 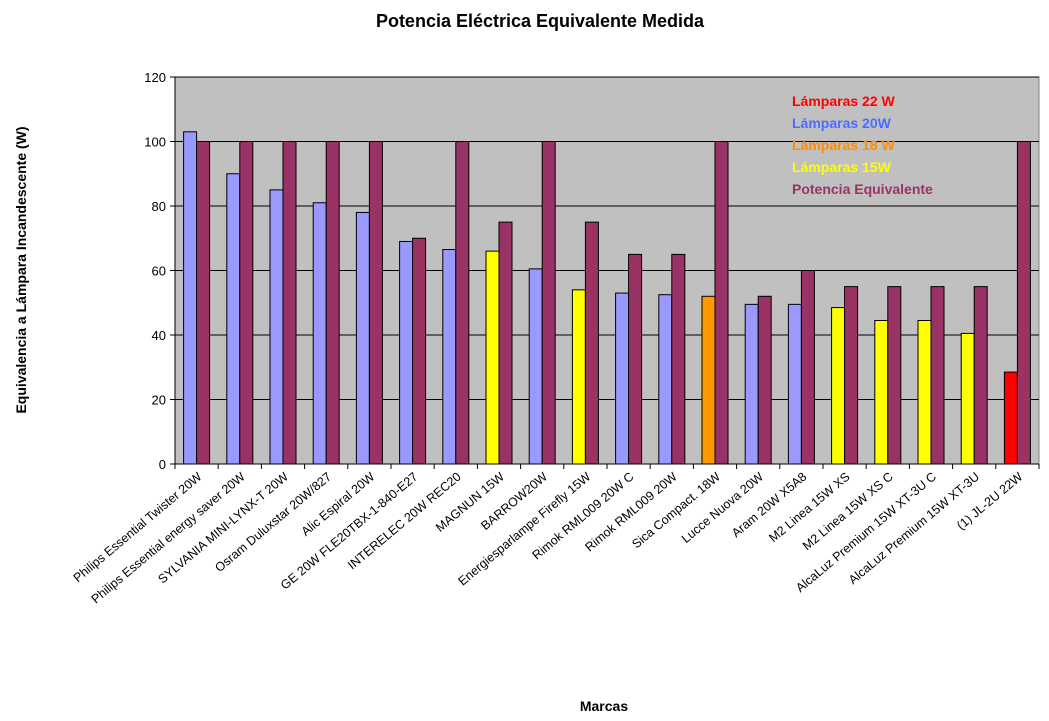 I want to click on legend-entry: Lámparas 18 W, so click(x=843, y=145).